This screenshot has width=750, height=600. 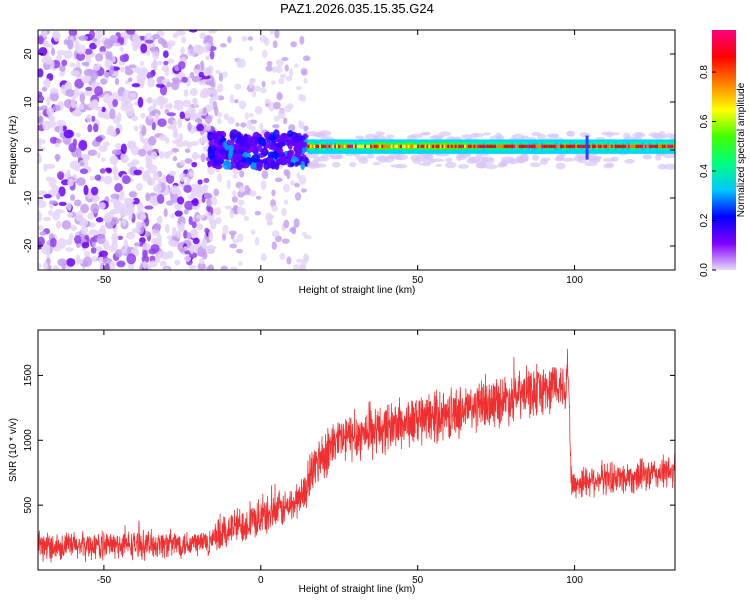 I want to click on y-tick-label: 10, so click(x=28, y=102).